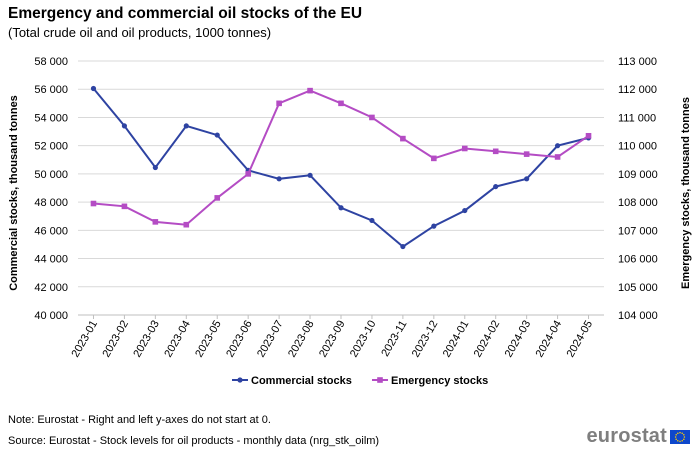 Image resolution: width=700 pixels, height=455 pixels. What do you see at coordinates (177, 339) in the screenshot?
I see `x-tick-label: 2023-04` at bounding box center [177, 339].